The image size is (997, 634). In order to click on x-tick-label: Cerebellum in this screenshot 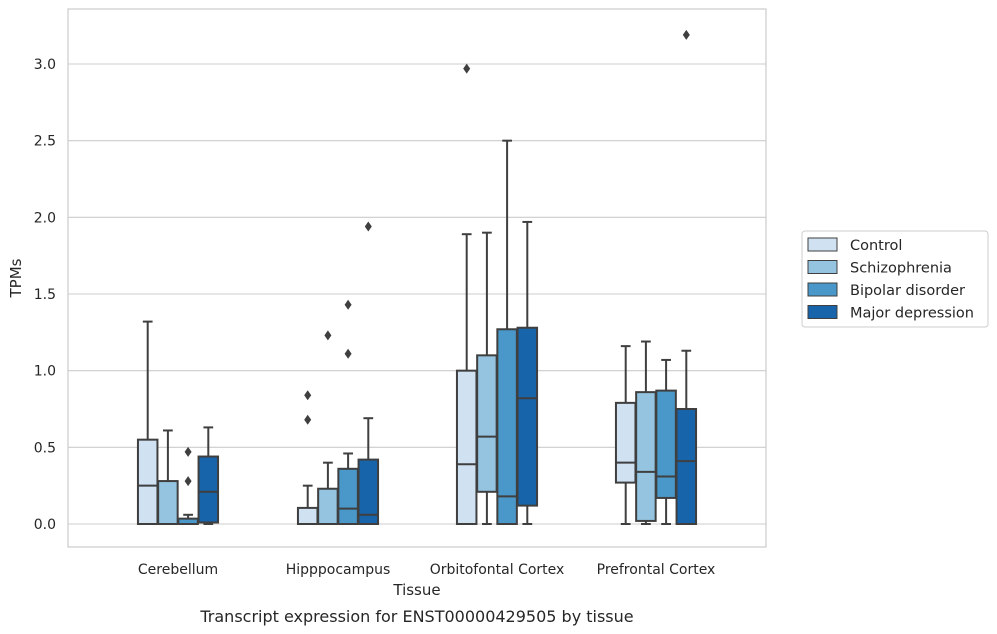, I will do `click(178, 570)`.